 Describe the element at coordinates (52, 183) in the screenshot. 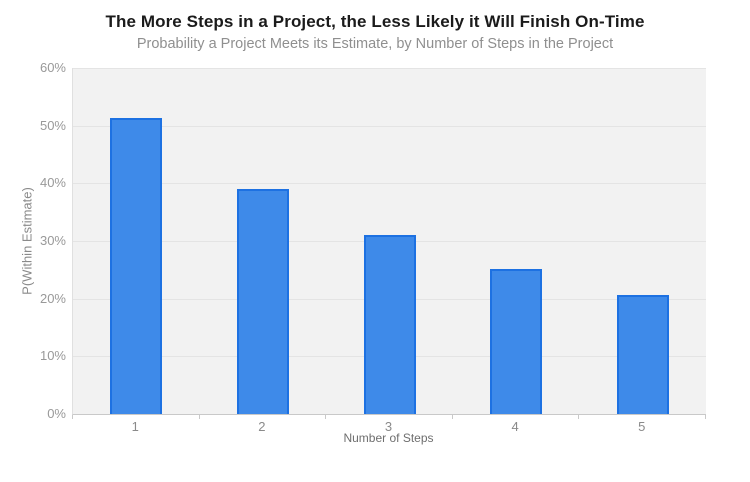

I see `y-tick-label: 40%` at that location.